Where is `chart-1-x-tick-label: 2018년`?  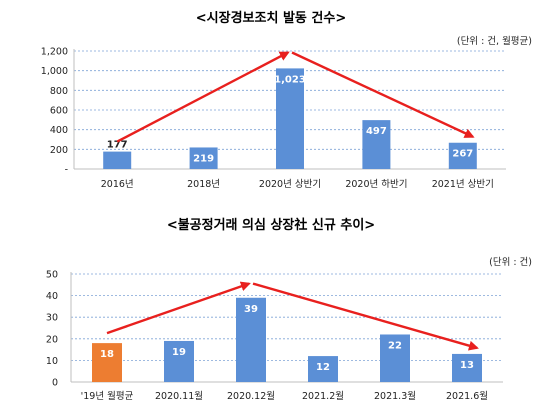
chart-1-x-tick-label: 2018년 is located at coordinates (203, 184).